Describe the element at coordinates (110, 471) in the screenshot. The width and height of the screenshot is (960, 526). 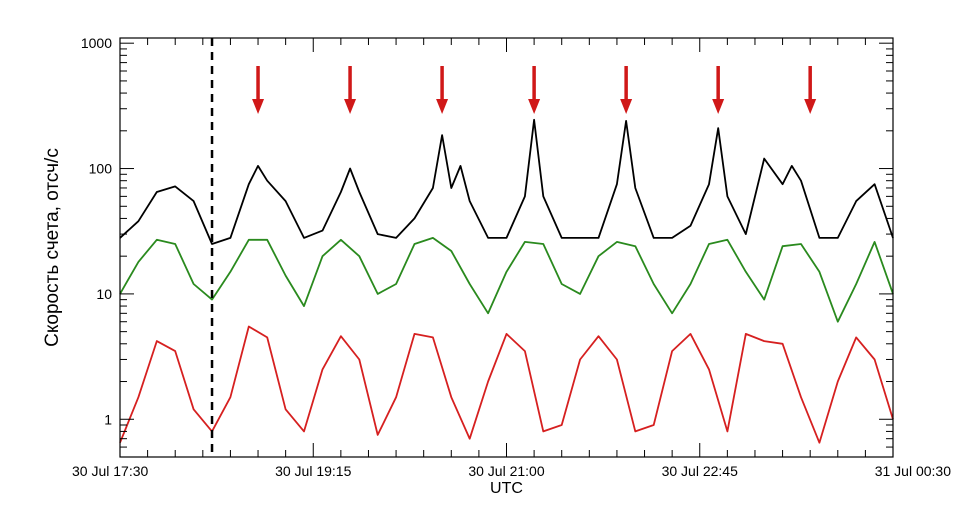
I see `x-tick-label: 30 Jul 17:30` at that location.